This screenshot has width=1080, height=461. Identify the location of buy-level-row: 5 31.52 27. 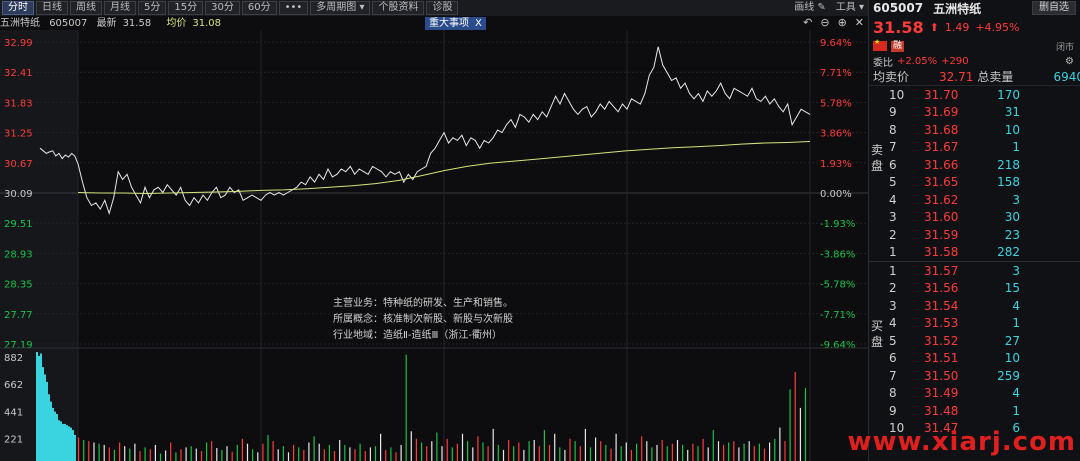
(974, 341).